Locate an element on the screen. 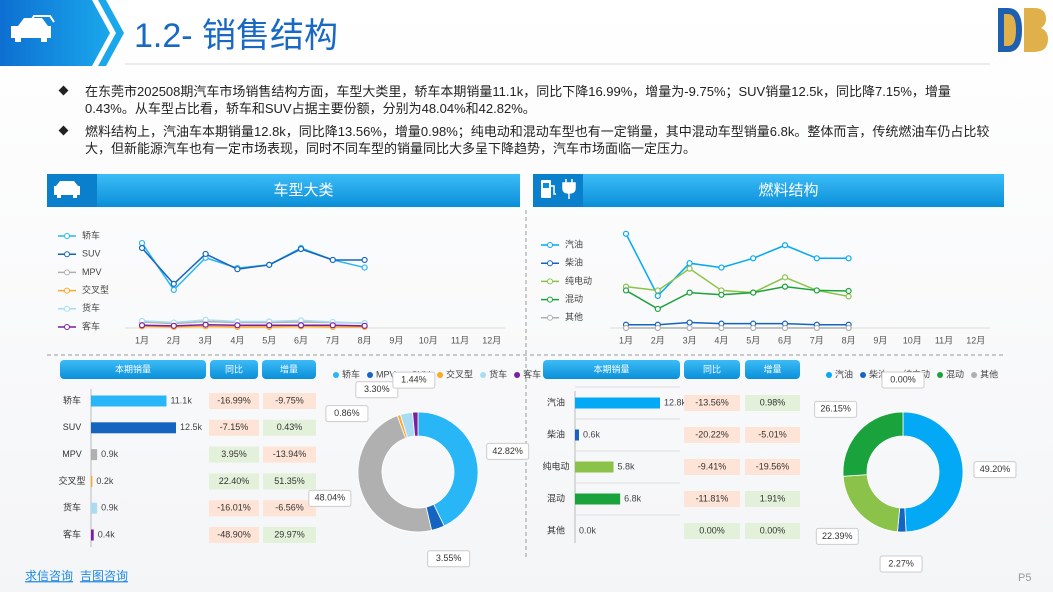 The image size is (1053, 592). cell-value: -16.01% is located at coordinates (234, 508).